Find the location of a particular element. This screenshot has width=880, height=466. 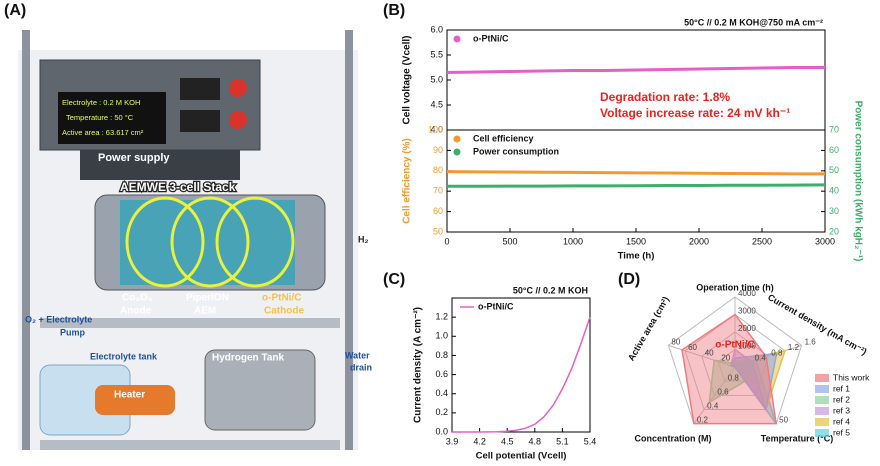

radar-tick-label: 1000 is located at coordinates (747, 346).